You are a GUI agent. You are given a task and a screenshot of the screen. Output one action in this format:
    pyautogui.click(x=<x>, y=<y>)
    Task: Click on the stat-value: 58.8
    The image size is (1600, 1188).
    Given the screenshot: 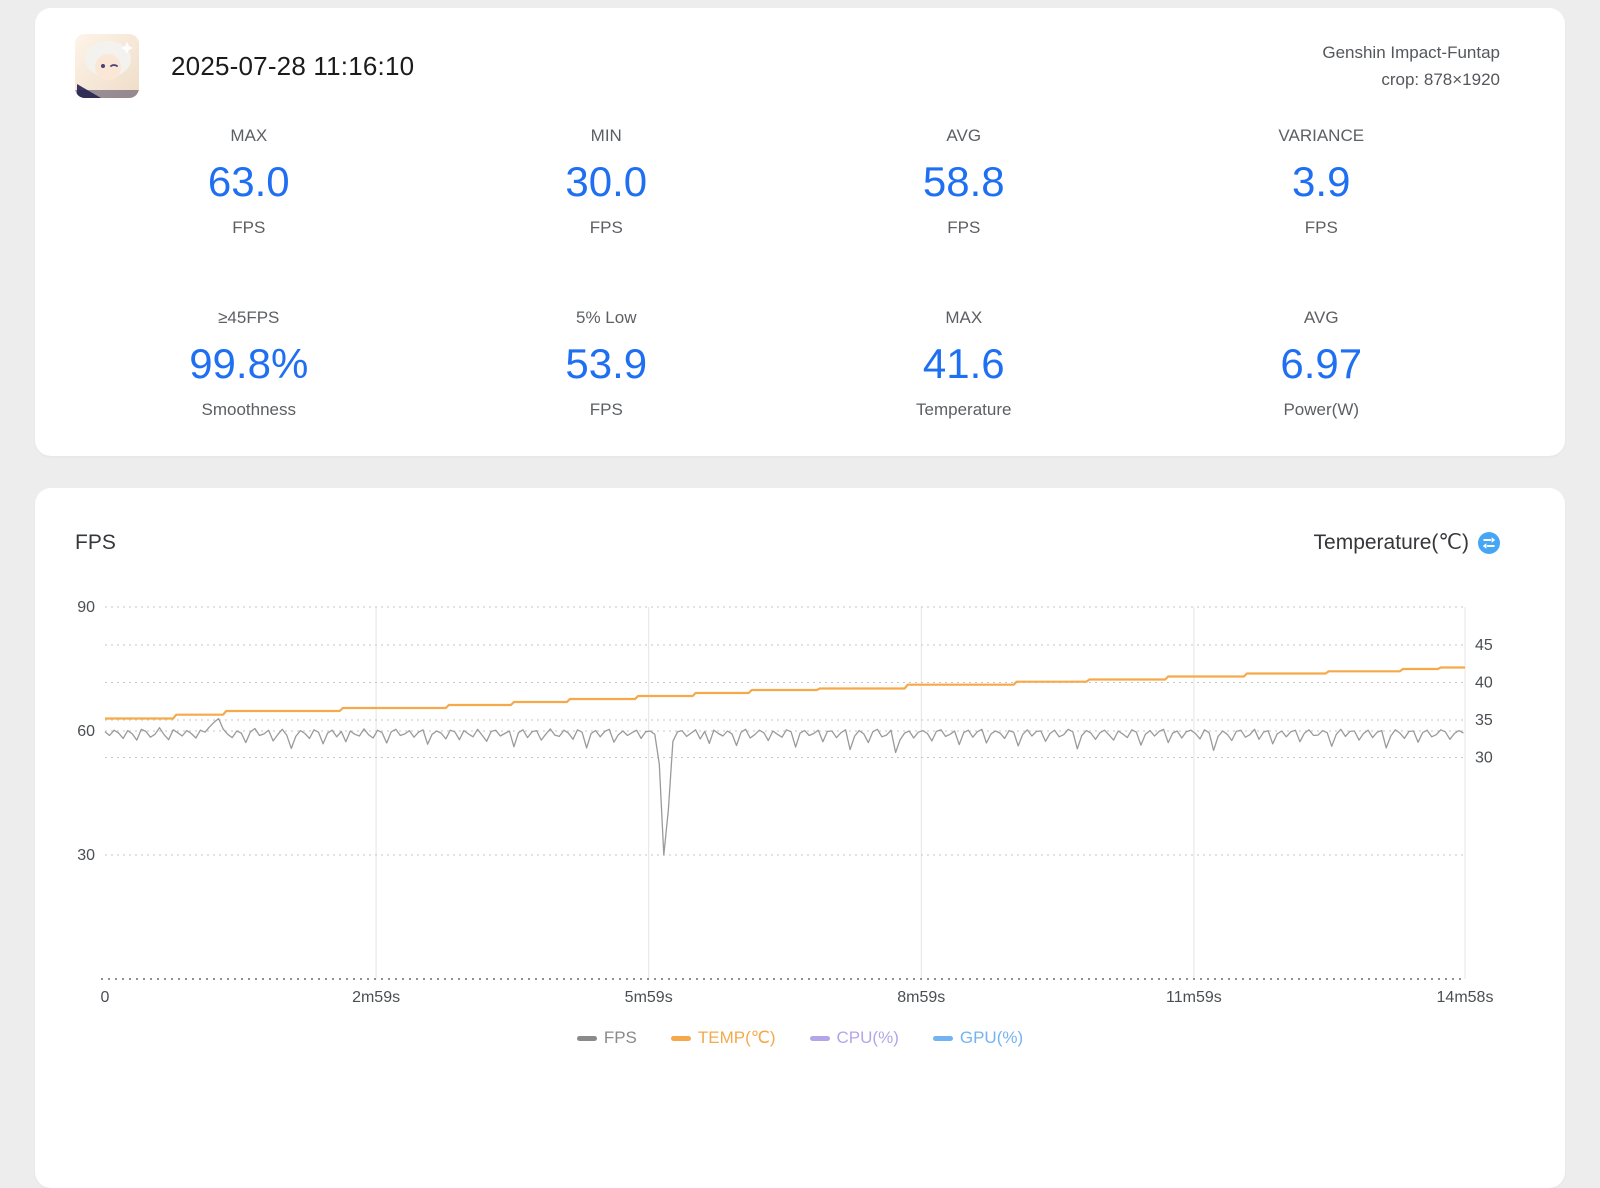 What is the action you would take?
    pyautogui.click(x=963, y=181)
    